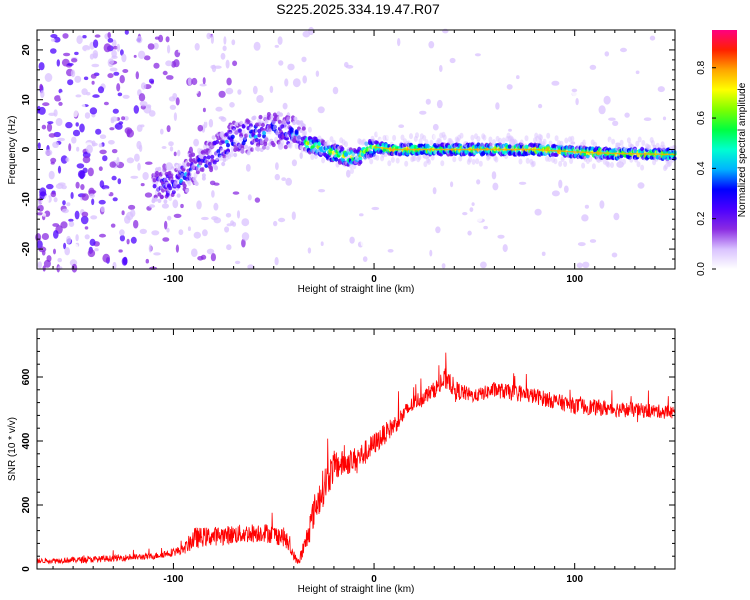 The width and height of the screenshot is (750, 600). What do you see at coordinates (26, 149) in the screenshot?
I see `spectrogram-ytick-label: 0` at bounding box center [26, 149].